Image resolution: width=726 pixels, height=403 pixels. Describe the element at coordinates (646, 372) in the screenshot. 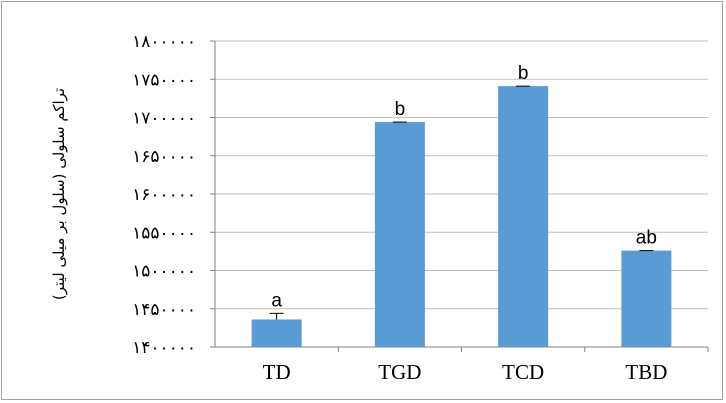

I see `x-tick-label: TBD` at that location.